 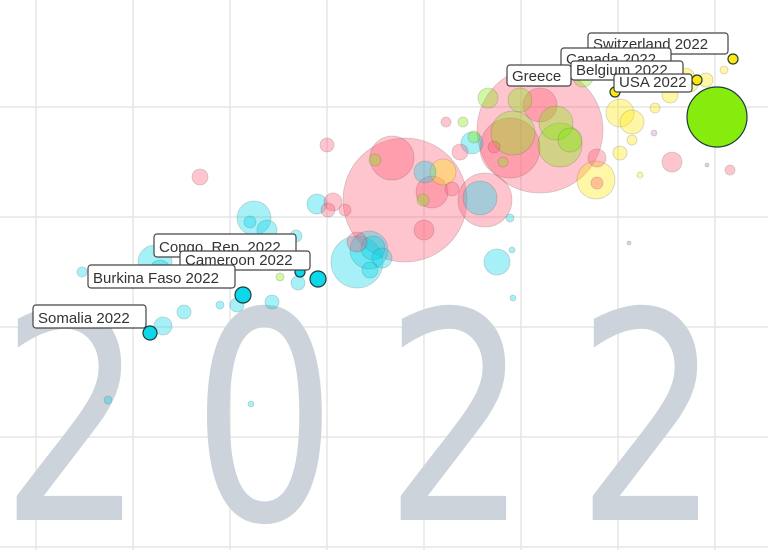 I want to click on label-text: Greece, so click(x=536, y=76).